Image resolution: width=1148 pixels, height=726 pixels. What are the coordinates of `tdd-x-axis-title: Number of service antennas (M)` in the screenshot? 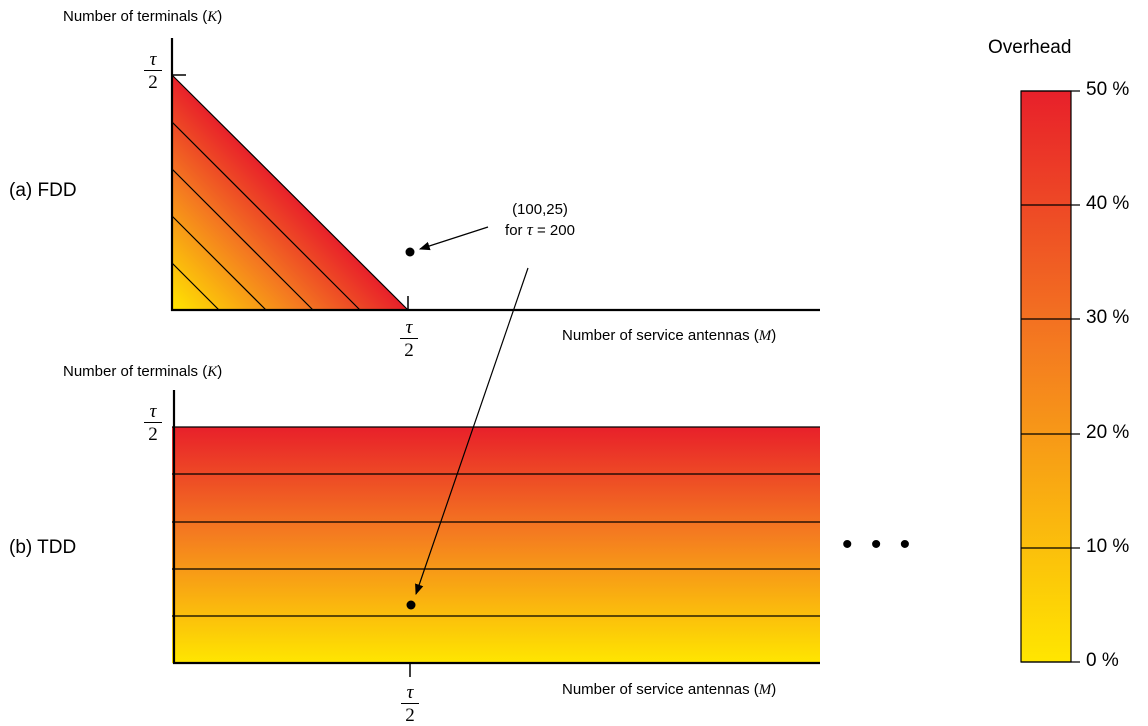 It's located at (669, 689).